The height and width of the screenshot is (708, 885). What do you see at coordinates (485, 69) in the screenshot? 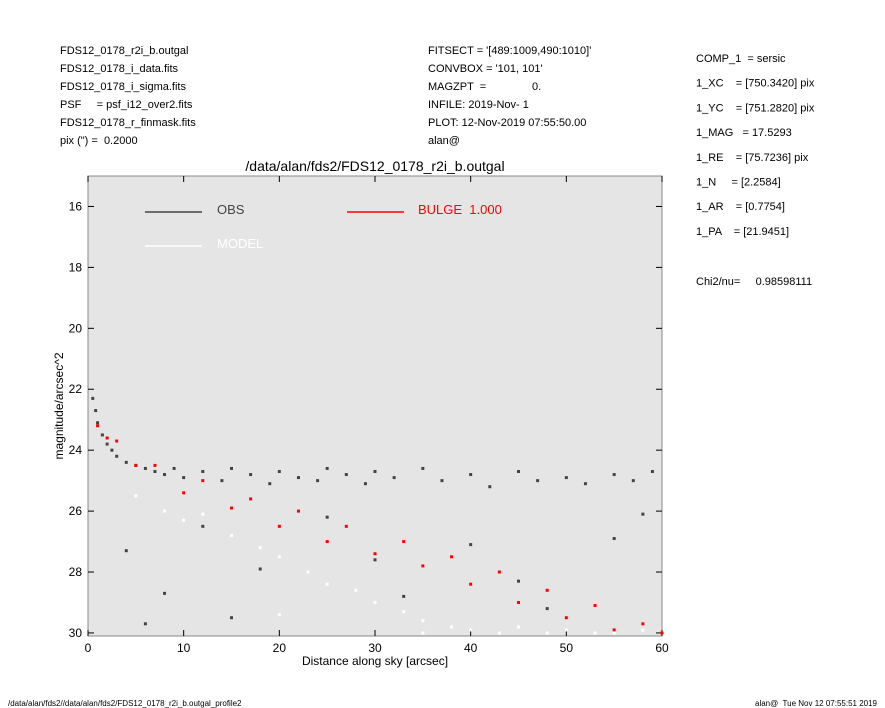
I see `info-line: CONVBOX = '101, 101'` at bounding box center [485, 69].